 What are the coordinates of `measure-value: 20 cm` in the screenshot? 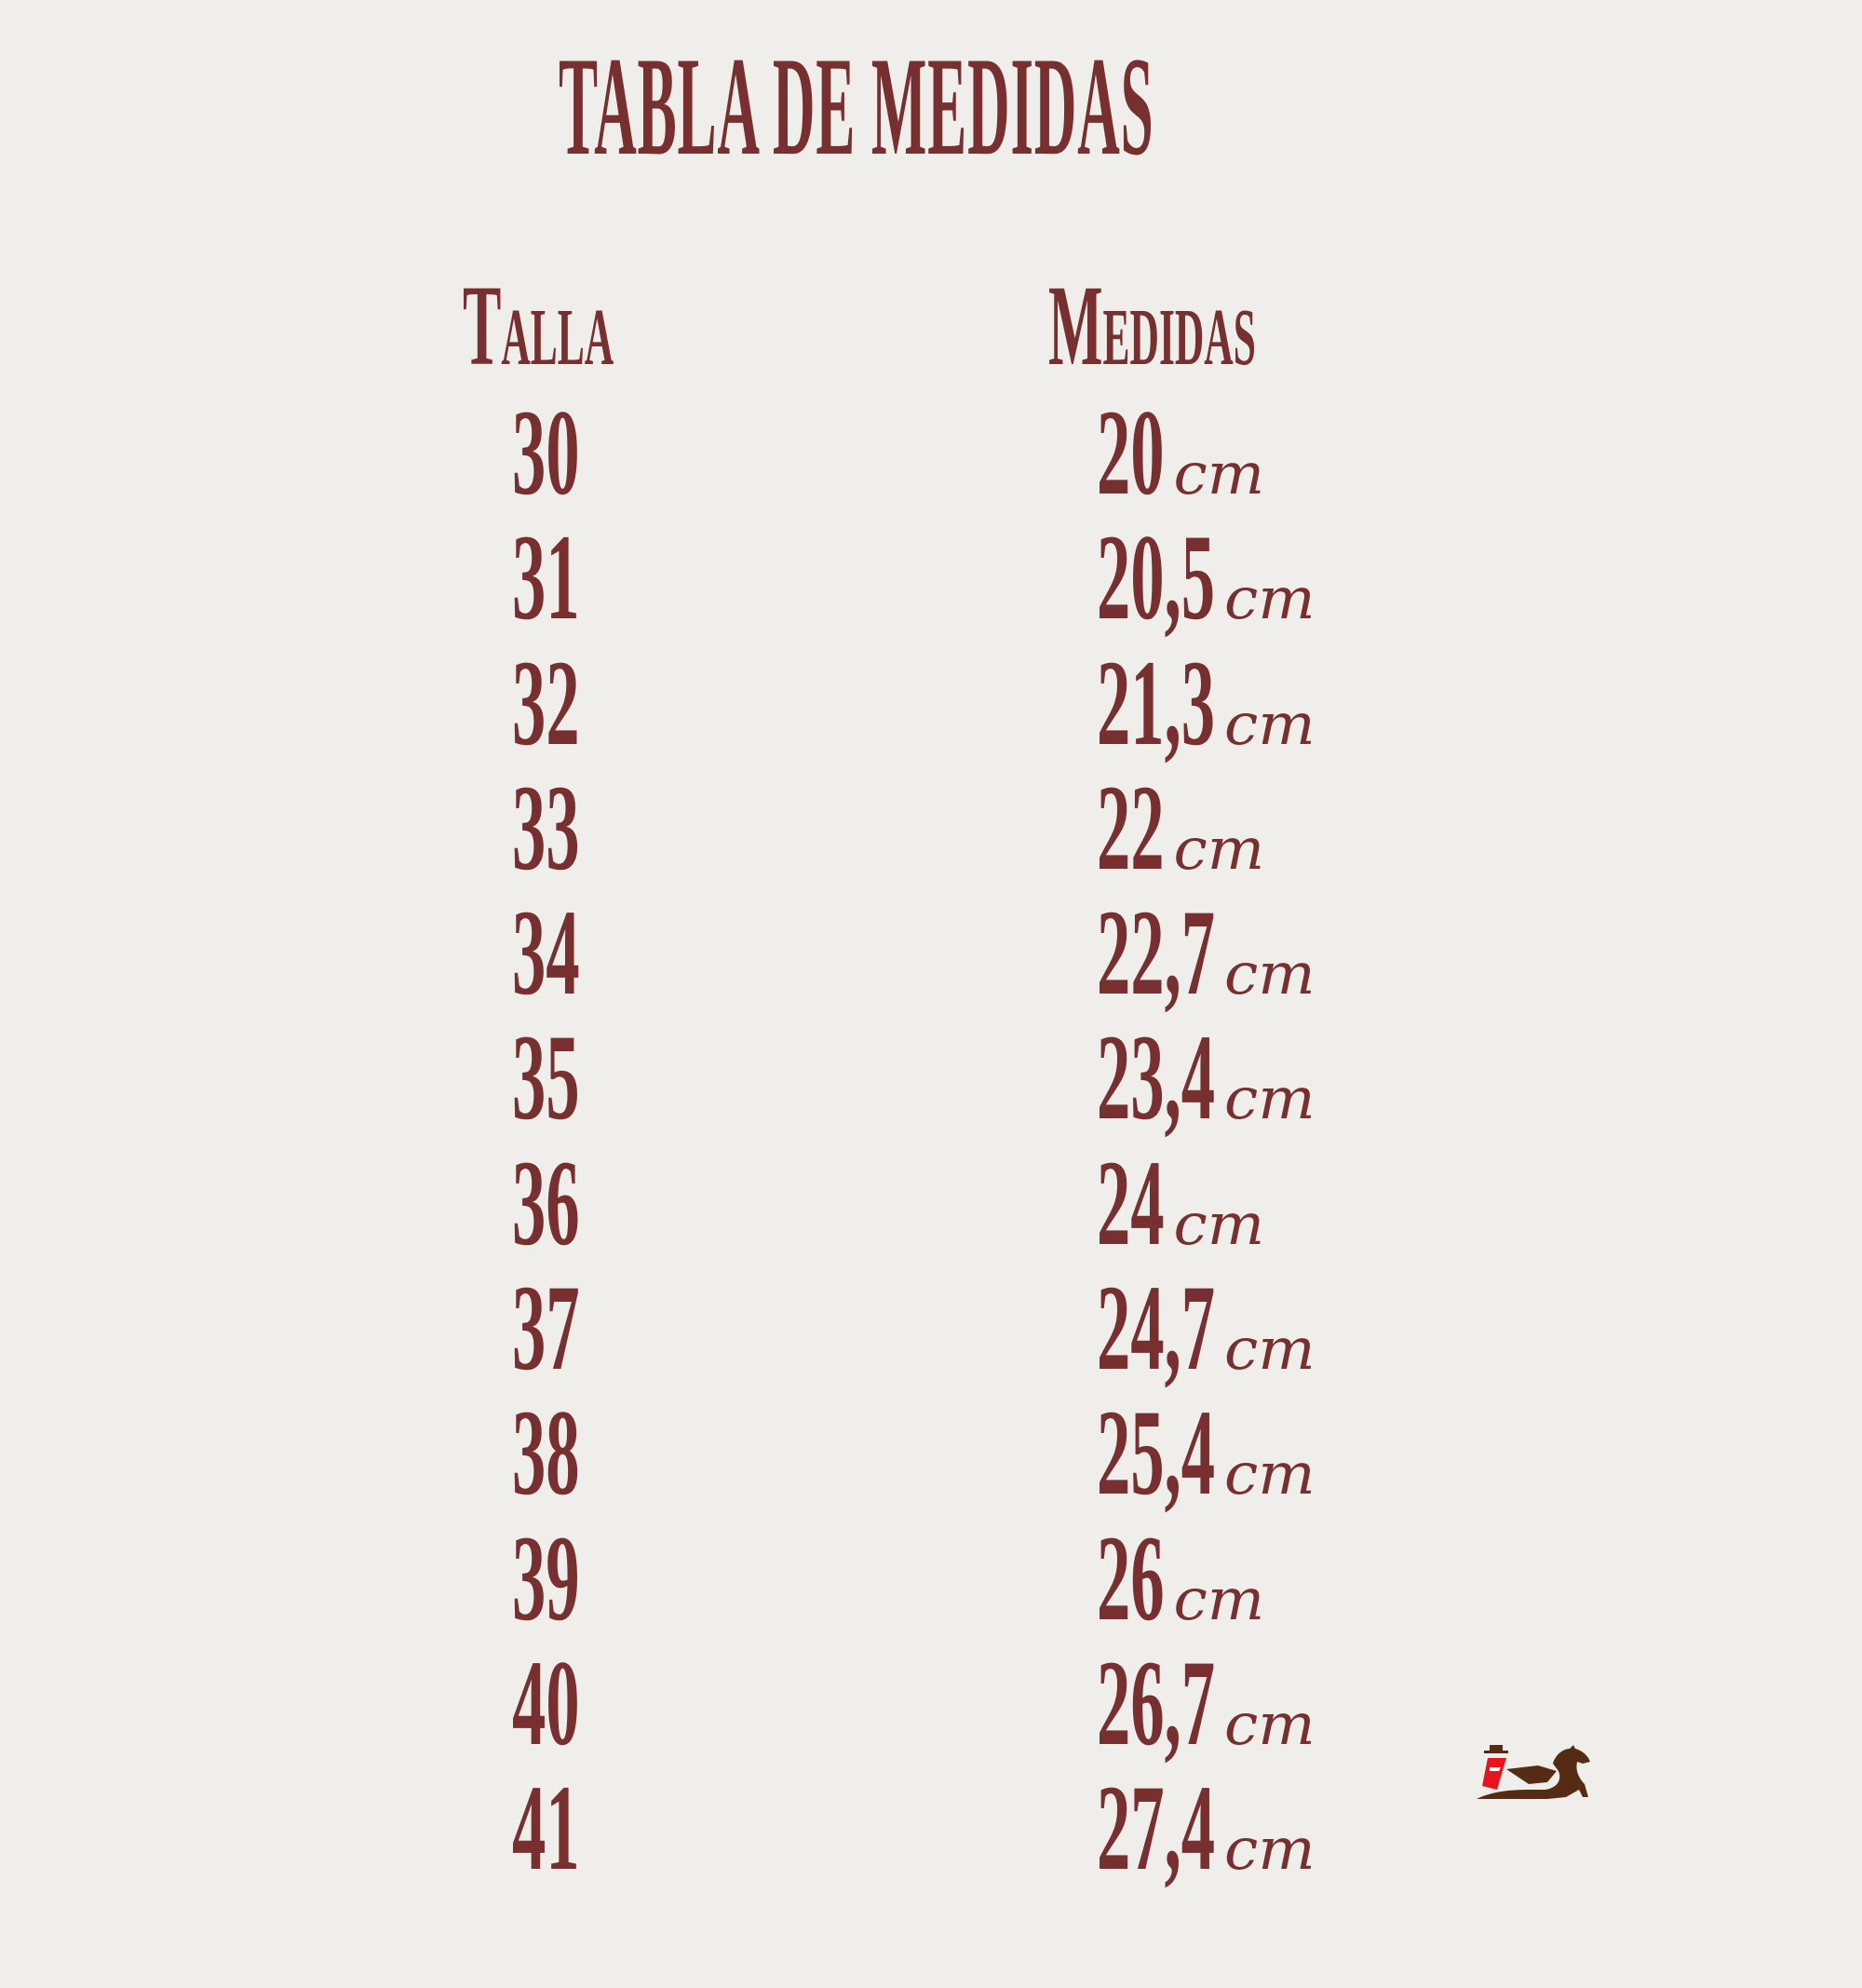 It's located at (1180, 452).